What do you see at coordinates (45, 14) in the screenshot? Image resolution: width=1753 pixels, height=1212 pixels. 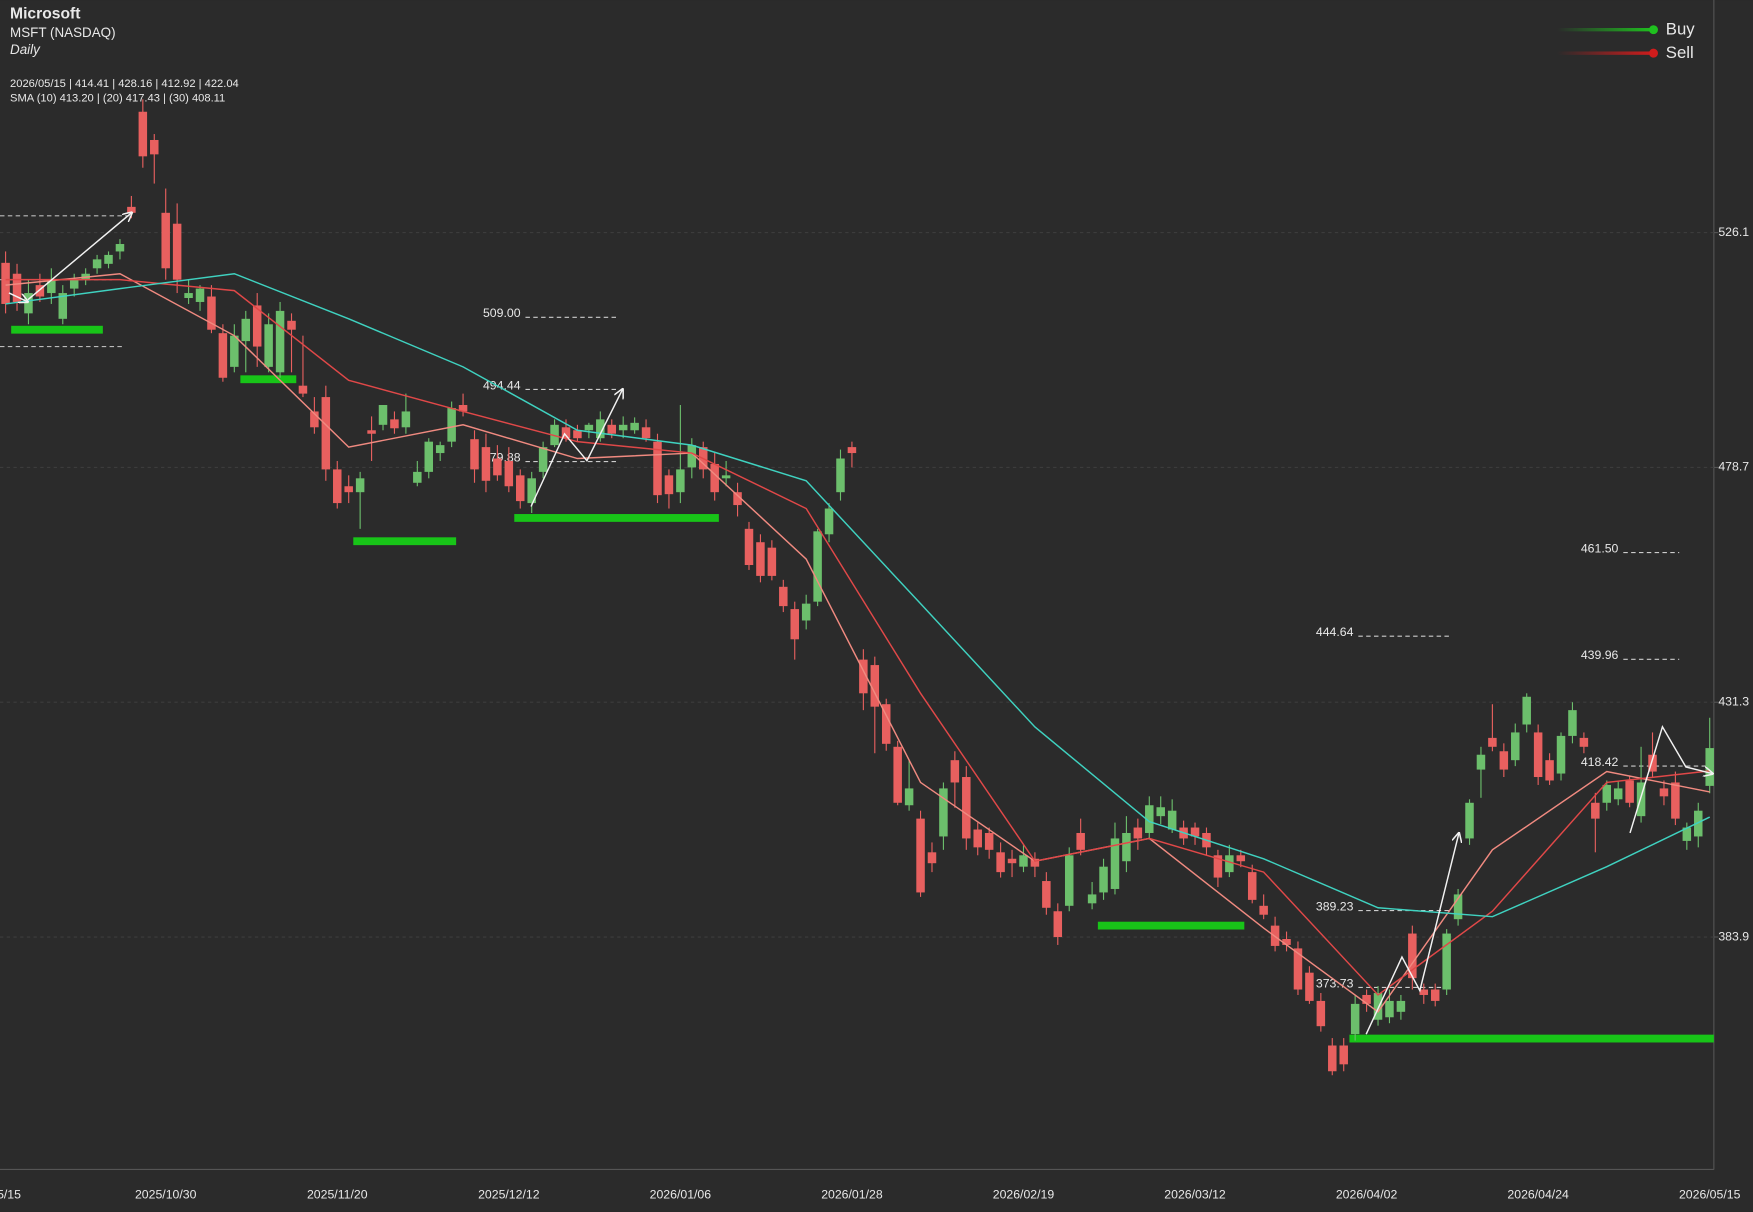 I see `title: Microsoft` at bounding box center [45, 14].